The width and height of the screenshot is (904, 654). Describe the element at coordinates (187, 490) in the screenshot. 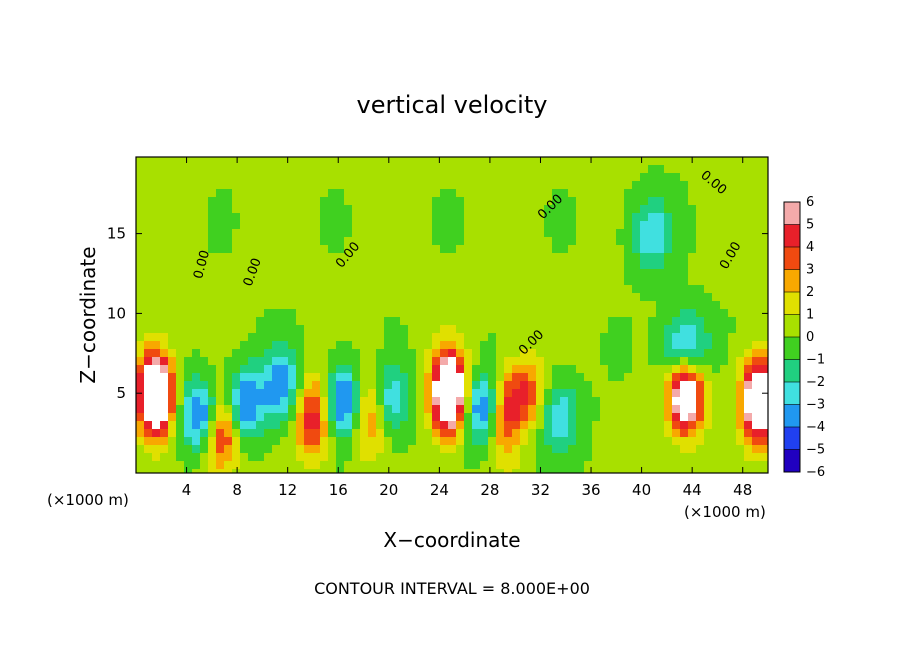

I see `x-tick-label: 4` at that location.